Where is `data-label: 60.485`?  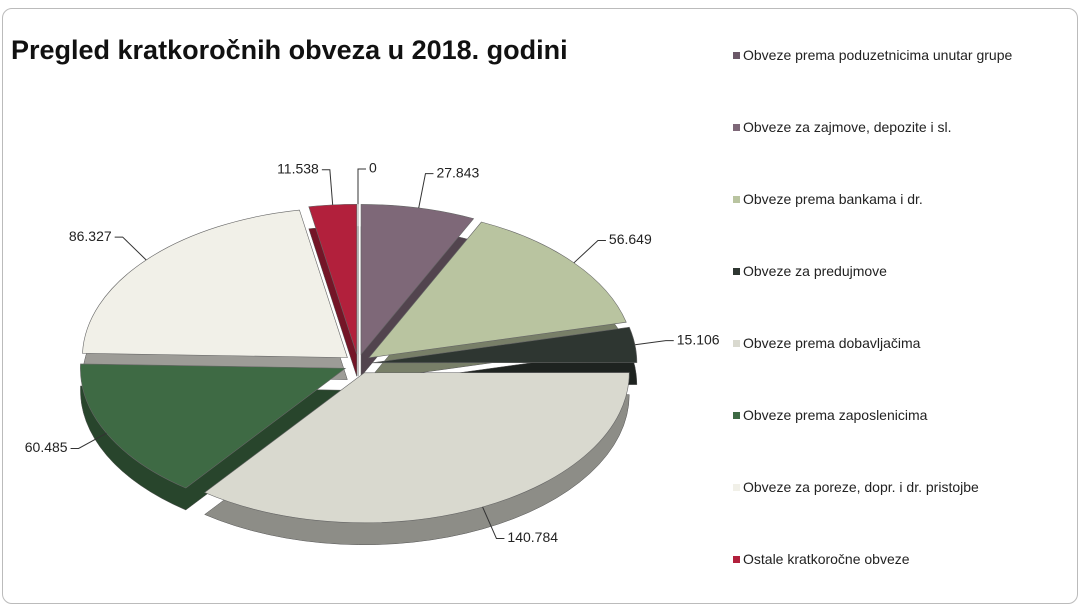 data-label: 60.485 is located at coordinates (46, 447).